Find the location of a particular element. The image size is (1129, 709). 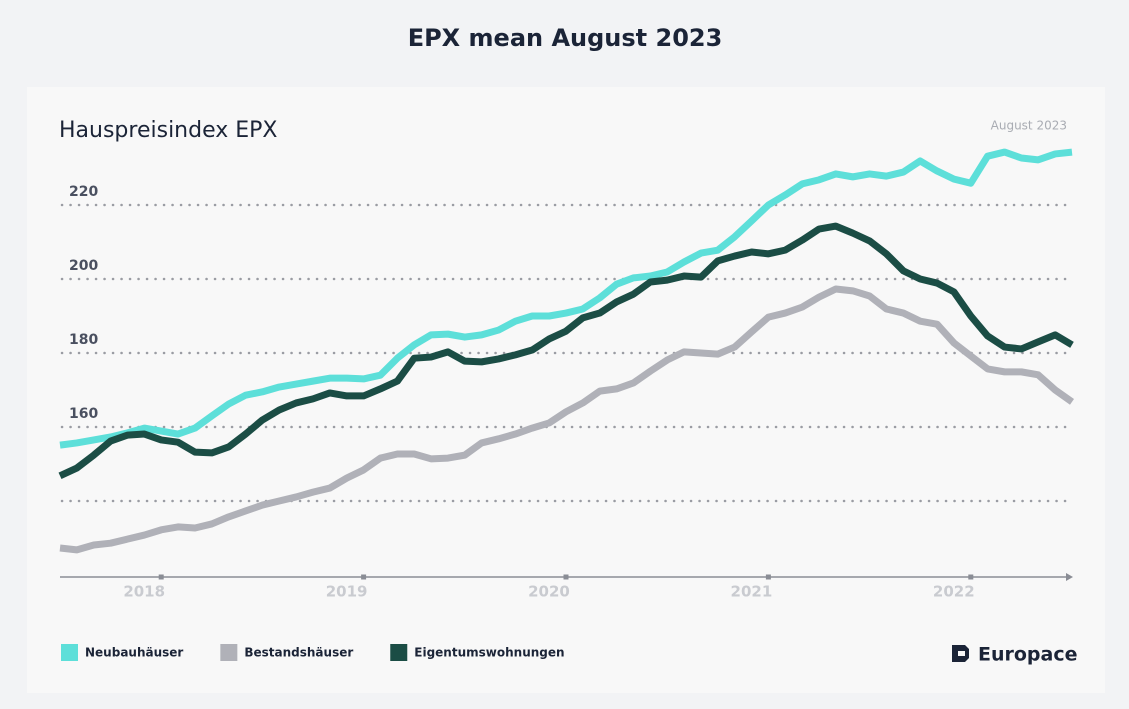

page-title: EPX mean August 2023 is located at coordinates (565, 38).